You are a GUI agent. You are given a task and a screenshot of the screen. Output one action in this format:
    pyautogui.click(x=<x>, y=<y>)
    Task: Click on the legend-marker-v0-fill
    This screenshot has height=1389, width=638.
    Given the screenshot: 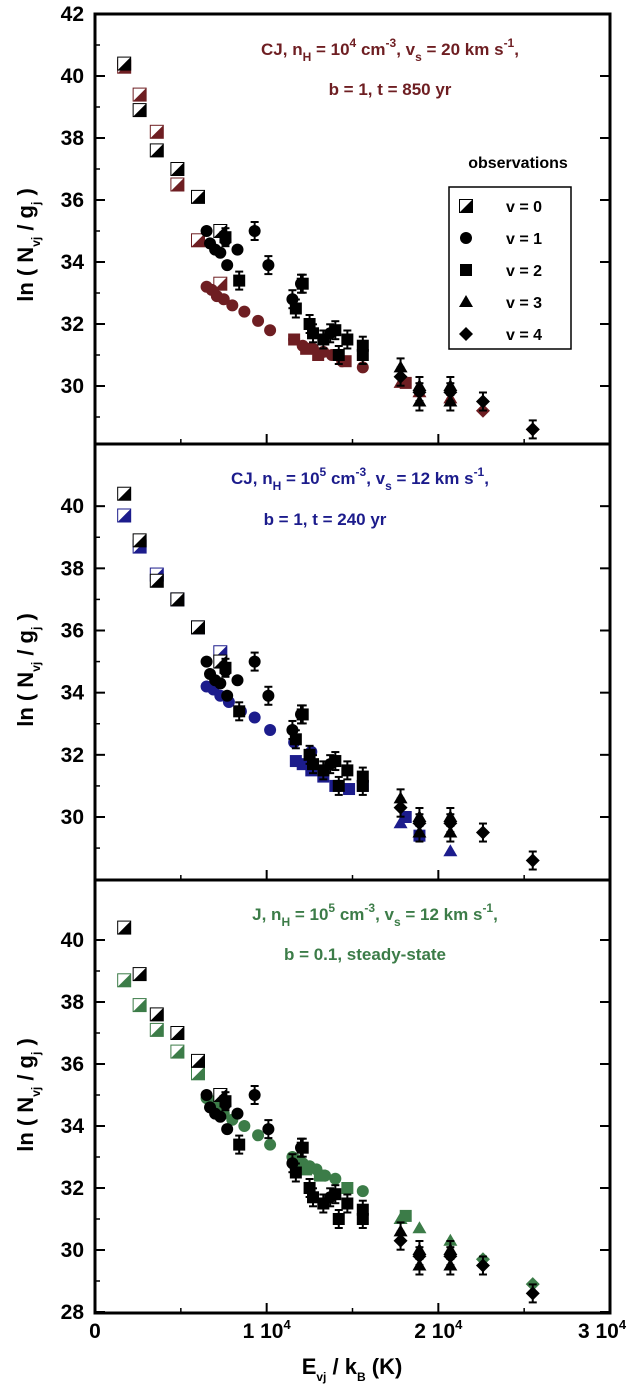 What is the action you would take?
    pyautogui.click(x=466, y=206)
    